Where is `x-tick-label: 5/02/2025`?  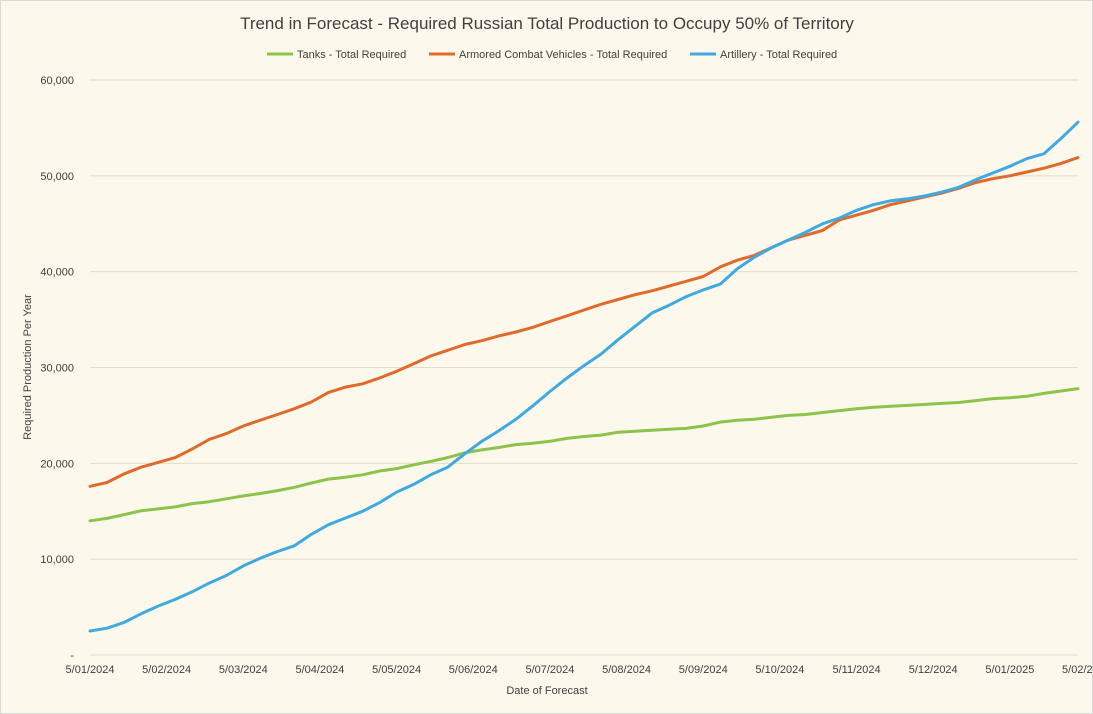
x-tick-label: 5/02/2025 is located at coordinates (1077, 670).